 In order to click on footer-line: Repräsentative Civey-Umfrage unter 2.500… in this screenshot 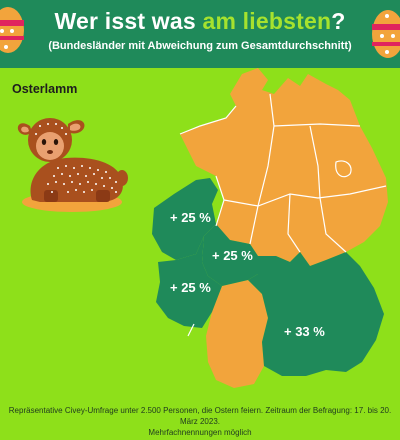, I will do `click(200, 416)`.